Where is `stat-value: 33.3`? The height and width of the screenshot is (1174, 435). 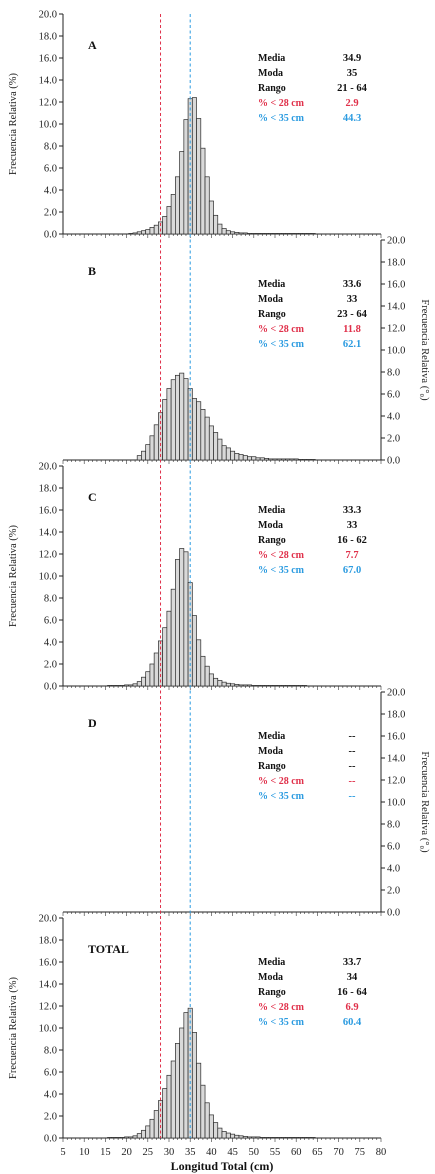 stat-value: 33.3 is located at coordinates (352, 510).